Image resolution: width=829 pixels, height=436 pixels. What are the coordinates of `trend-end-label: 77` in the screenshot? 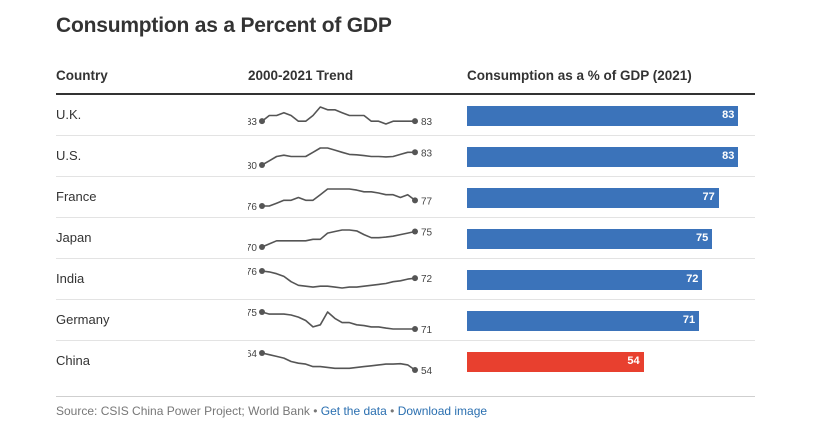 It's located at (427, 201).